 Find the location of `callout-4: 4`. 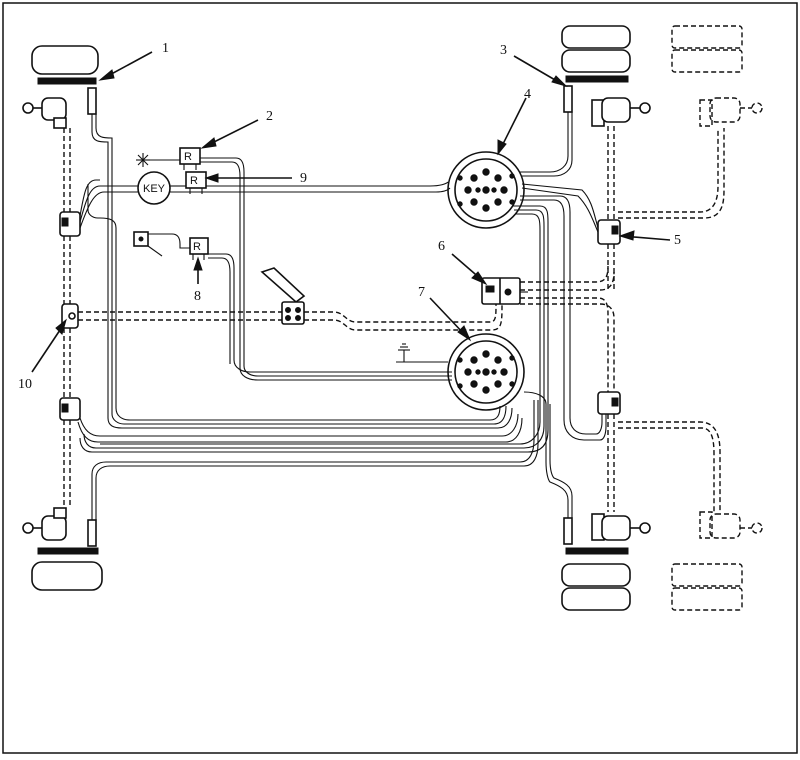

callout-4: 4 is located at coordinates (527, 94).